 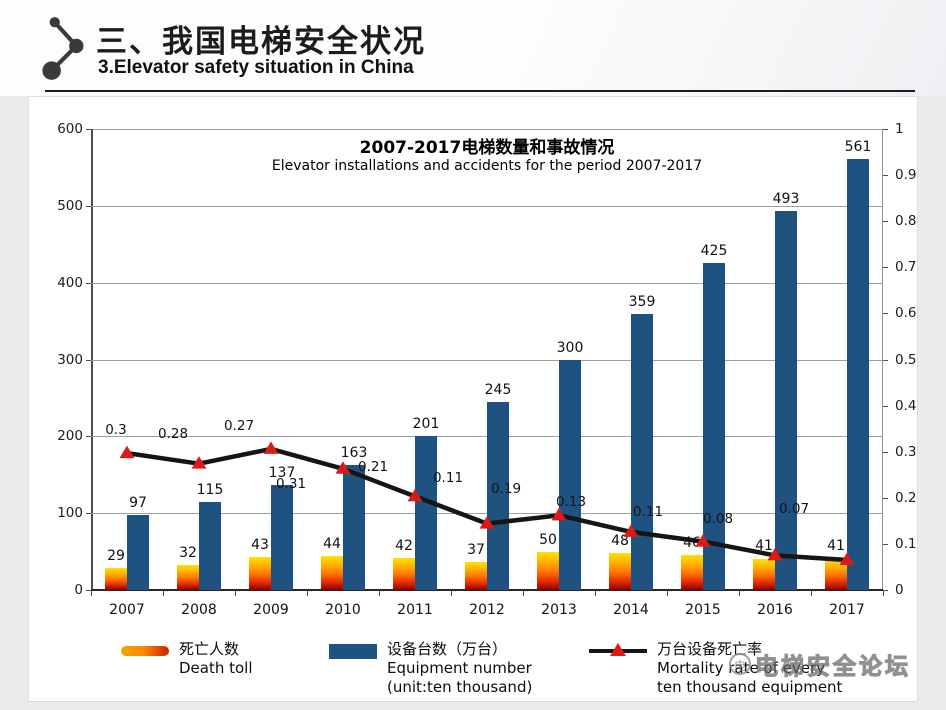 What do you see at coordinates (480, 91) in the screenshot?
I see `header-divider` at bounding box center [480, 91].